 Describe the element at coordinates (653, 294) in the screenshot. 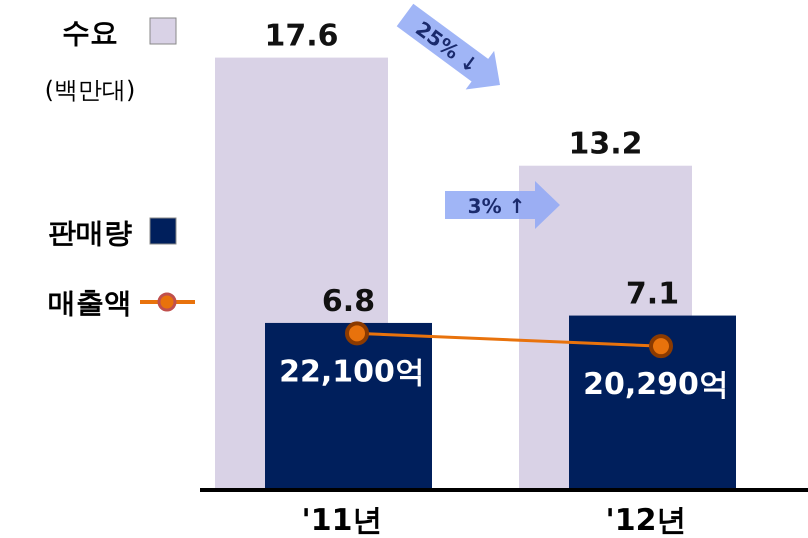

I see `data-label: 7.1` at that location.